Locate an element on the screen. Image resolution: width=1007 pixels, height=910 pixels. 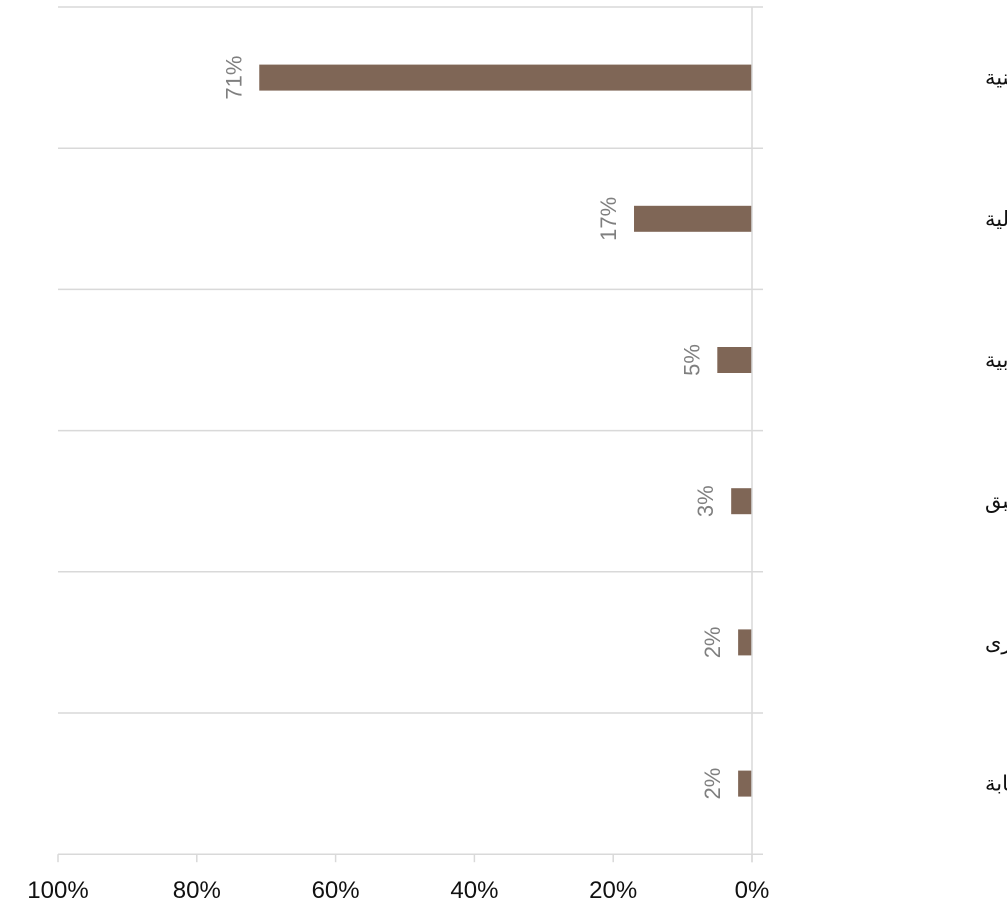
x-tick-label: 0% is located at coordinates (752, 890).